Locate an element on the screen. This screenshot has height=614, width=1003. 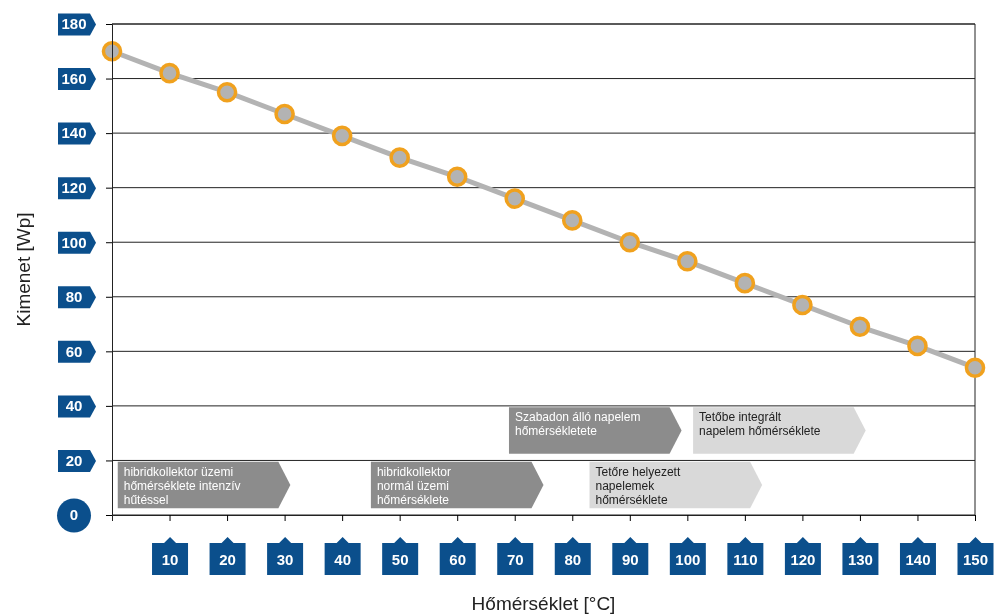
annotation: hibridkollektor üzemi hőmérséklete intenzív hűtéssel is located at coordinates (182, 485).